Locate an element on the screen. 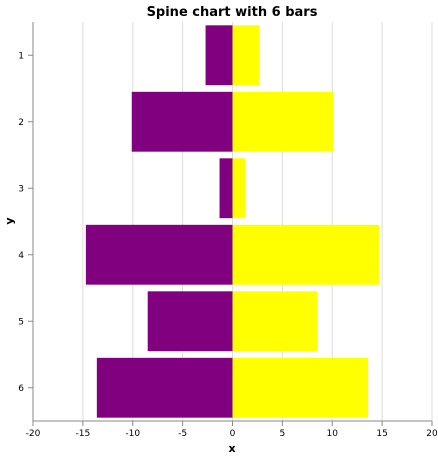 This screenshot has height=459, width=438. y-tick-label: 2 is located at coordinates (21, 123).